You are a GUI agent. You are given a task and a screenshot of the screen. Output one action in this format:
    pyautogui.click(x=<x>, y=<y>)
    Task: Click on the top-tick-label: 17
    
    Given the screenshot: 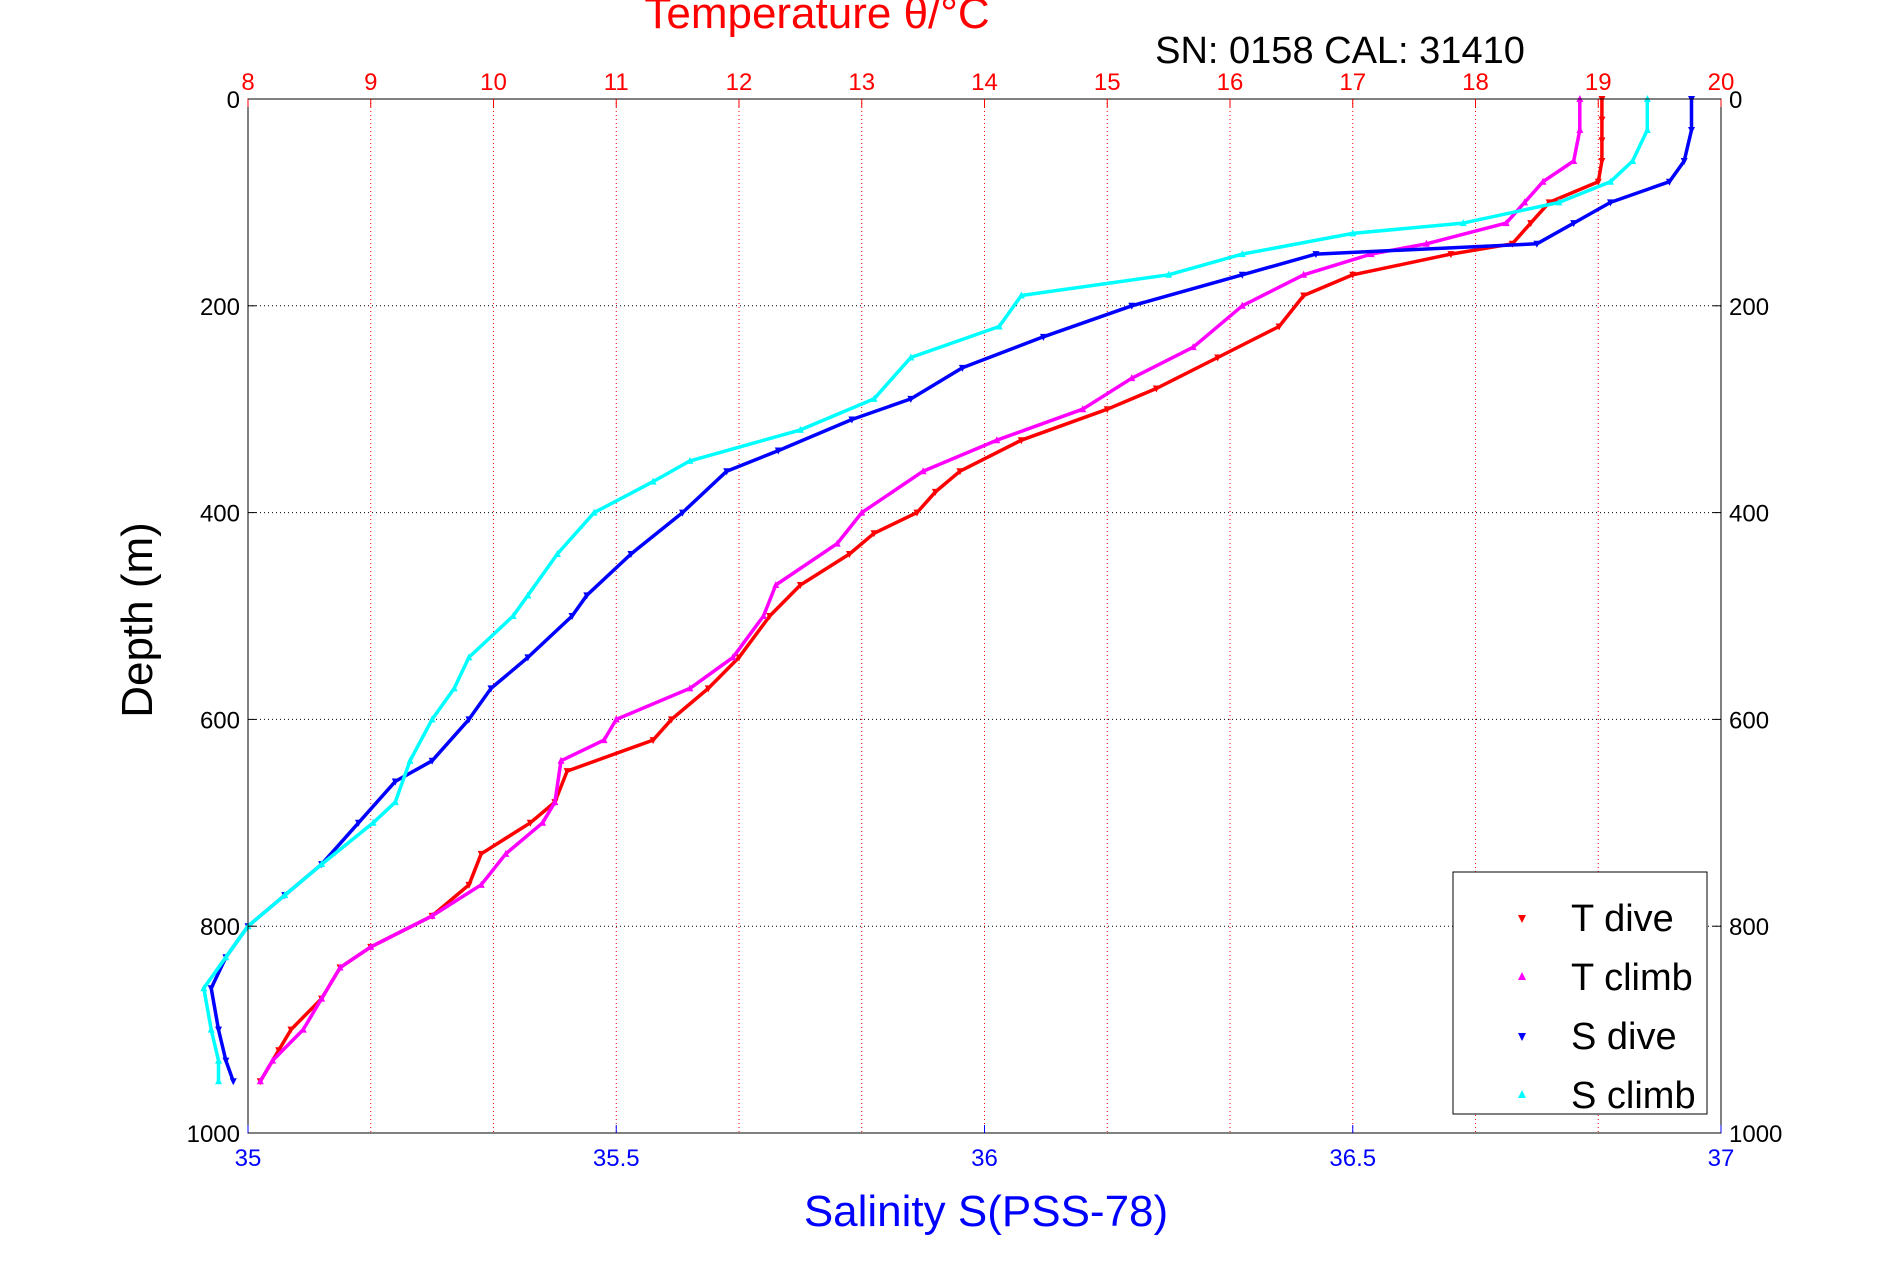 What is the action you would take?
    pyautogui.click(x=1352, y=82)
    